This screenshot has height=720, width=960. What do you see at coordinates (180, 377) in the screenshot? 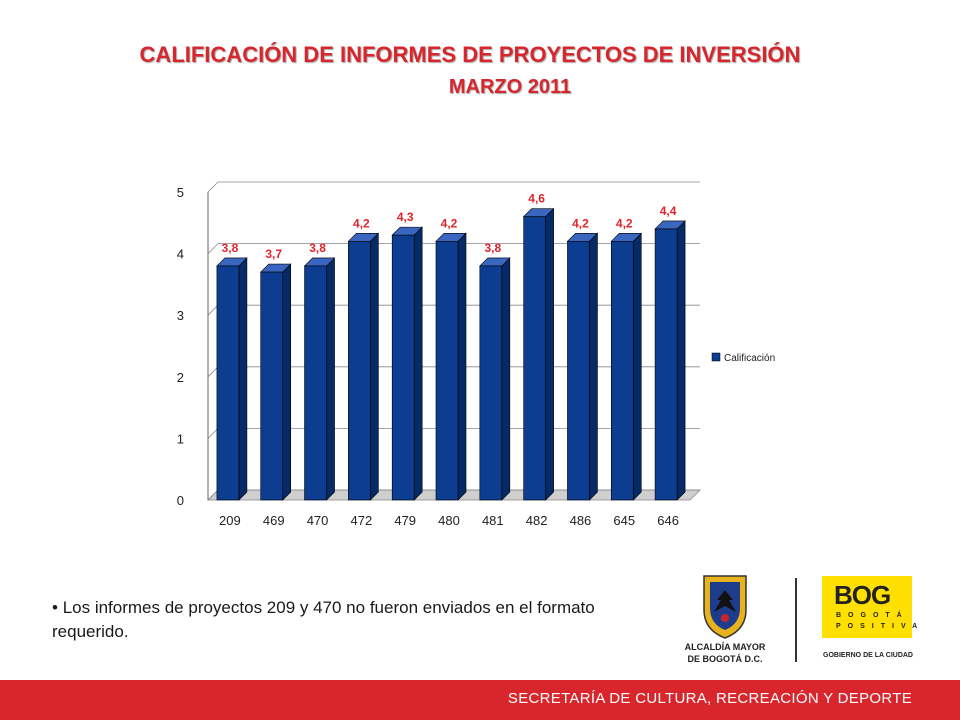
I see `y-tick-label: 2` at bounding box center [180, 377].